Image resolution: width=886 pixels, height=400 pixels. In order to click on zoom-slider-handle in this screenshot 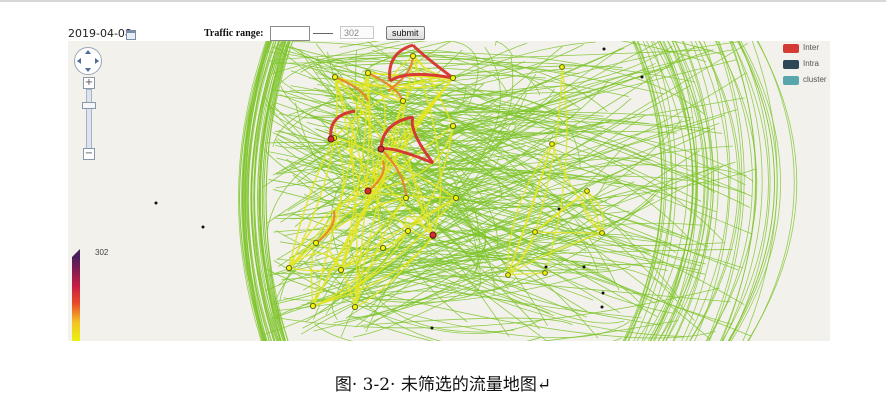, I will do `click(89, 105)`.